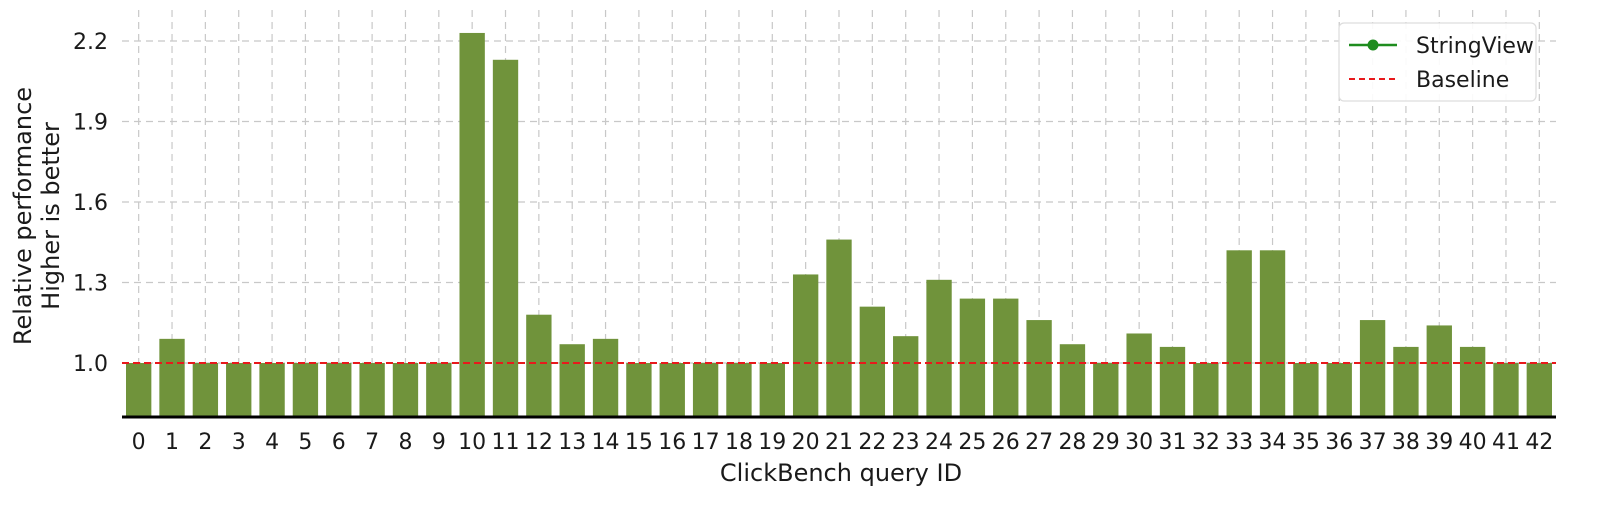 Image resolution: width=1600 pixels, height=510 pixels. What do you see at coordinates (1072, 442) in the screenshot?
I see `x-tick-label: 28` at bounding box center [1072, 442].